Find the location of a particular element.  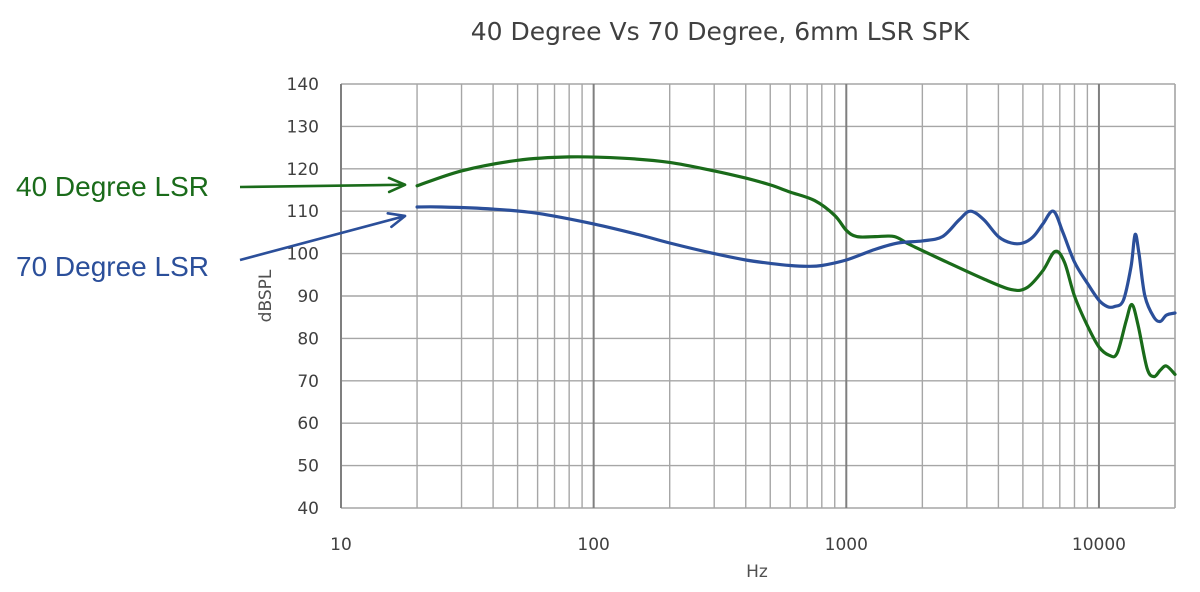

x-tick-label: 10000 is located at coordinates (1099, 545).